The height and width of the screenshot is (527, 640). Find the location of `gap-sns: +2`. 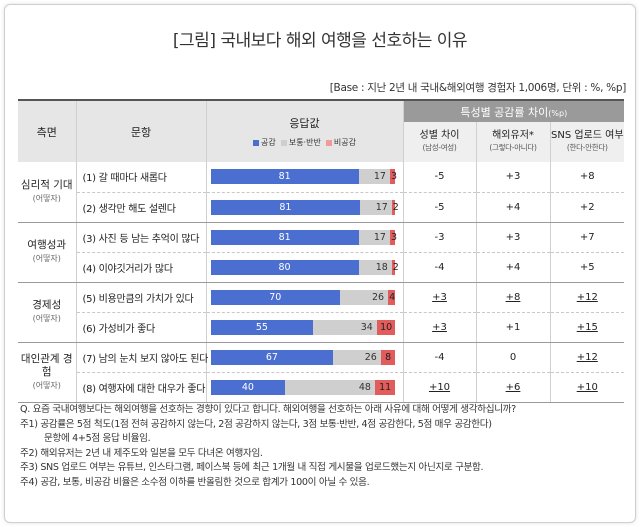

gap-sns: +2 is located at coordinates (587, 207).